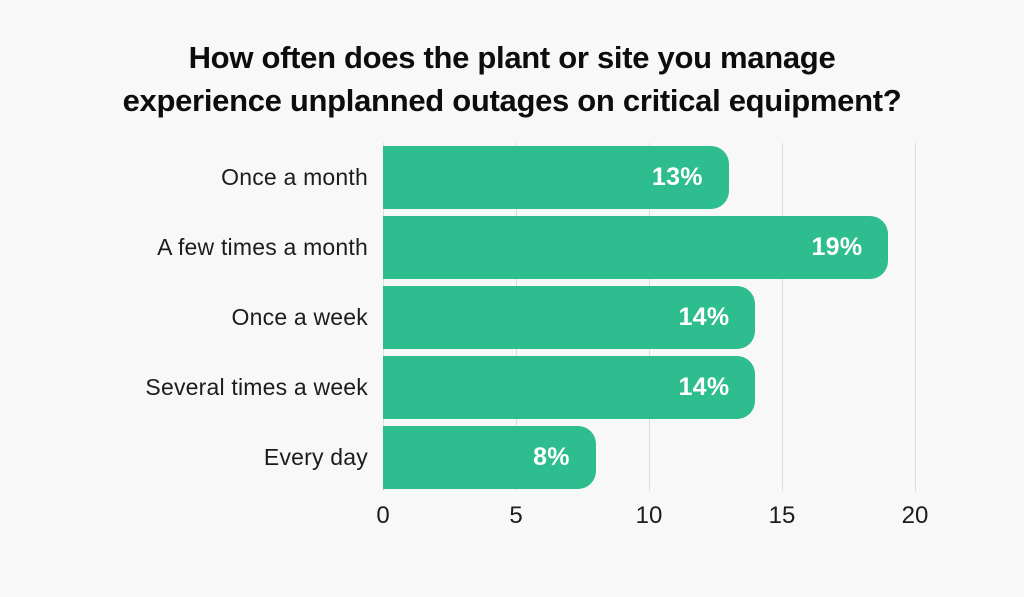 Image resolution: width=1024 pixels, height=597 pixels. What do you see at coordinates (294, 177) in the screenshot?
I see `category-label: Once a month` at bounding box center [294, 177].